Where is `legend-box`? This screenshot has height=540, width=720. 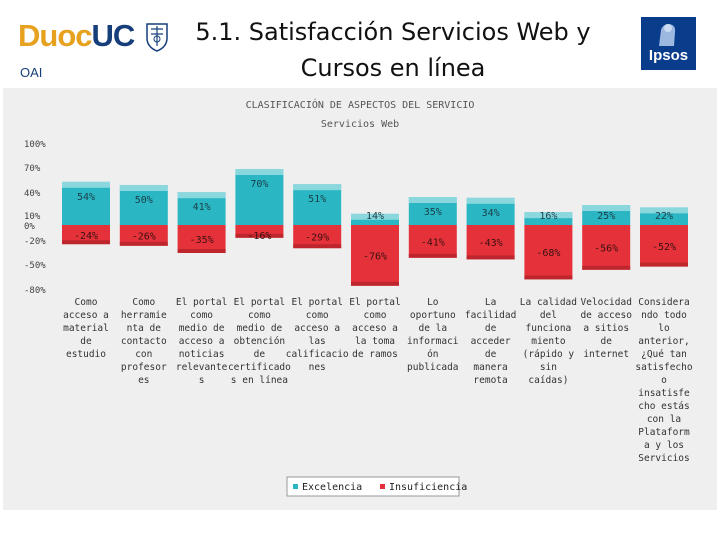 legend-box is located at coordinates (373, 486).